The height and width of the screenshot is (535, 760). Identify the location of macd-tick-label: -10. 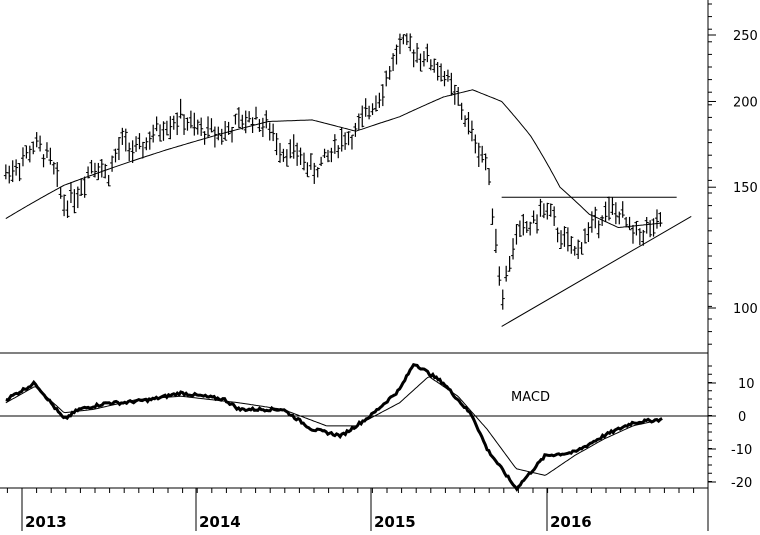
(741, 450).